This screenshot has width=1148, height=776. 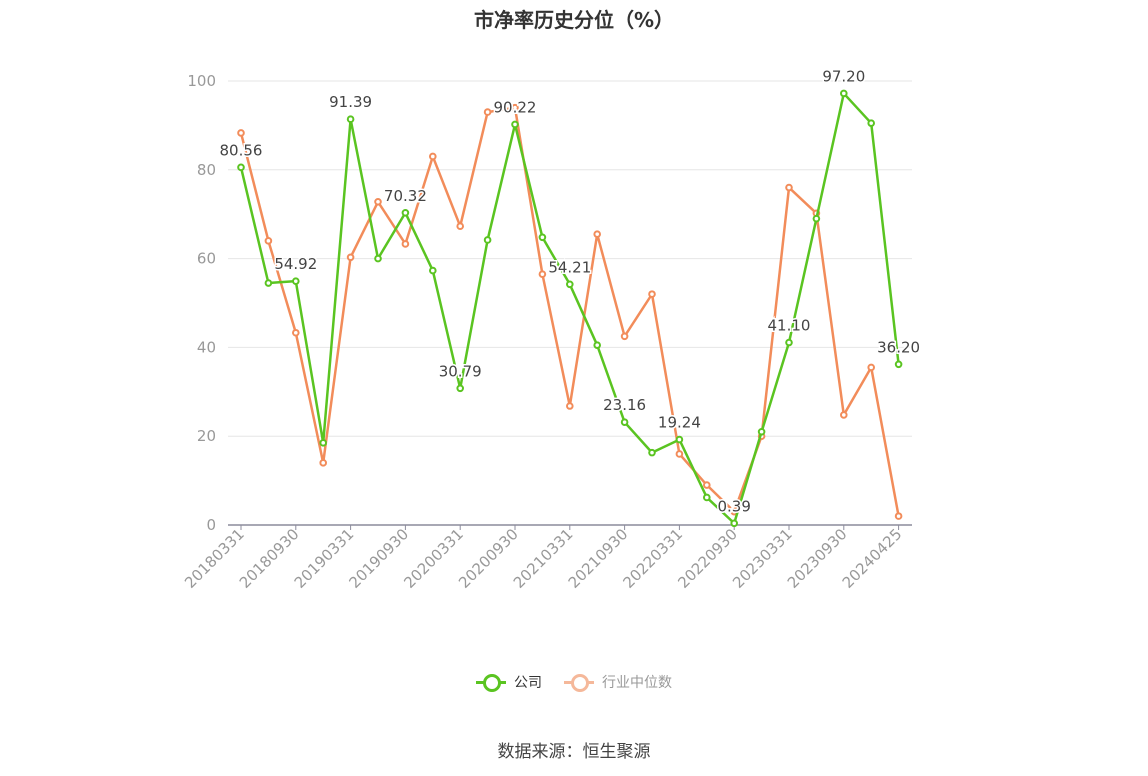 What do you see at coordinates (624, 405) in the screenshot?
I see `company-data-label: 23.16` at bounding box center [624, 405].